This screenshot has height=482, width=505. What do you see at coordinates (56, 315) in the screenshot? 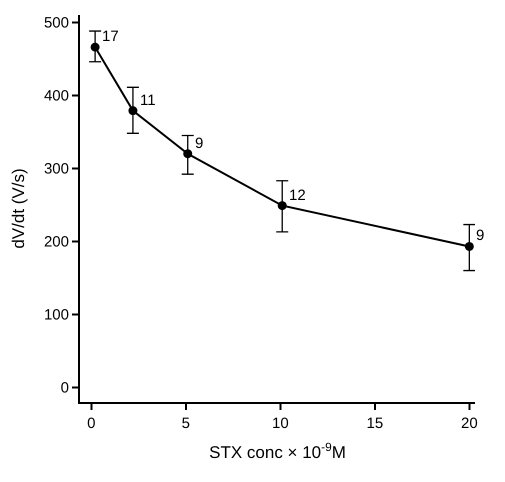
I see `y-tick-label: 100` at bounding box center [56, 315].